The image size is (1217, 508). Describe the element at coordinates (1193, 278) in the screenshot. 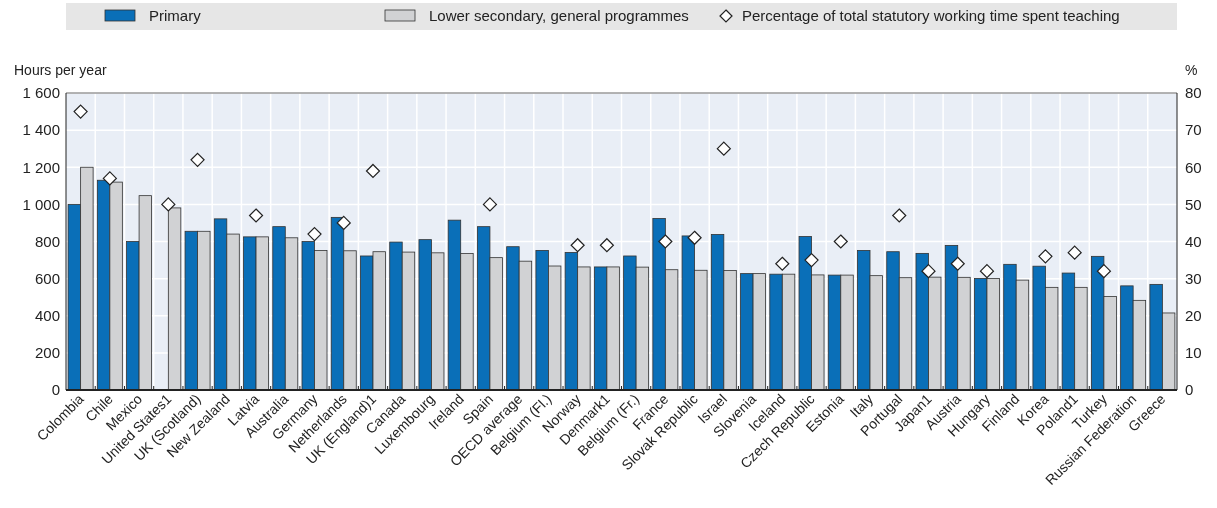

I see `y2-tick-label: 30` at that location.